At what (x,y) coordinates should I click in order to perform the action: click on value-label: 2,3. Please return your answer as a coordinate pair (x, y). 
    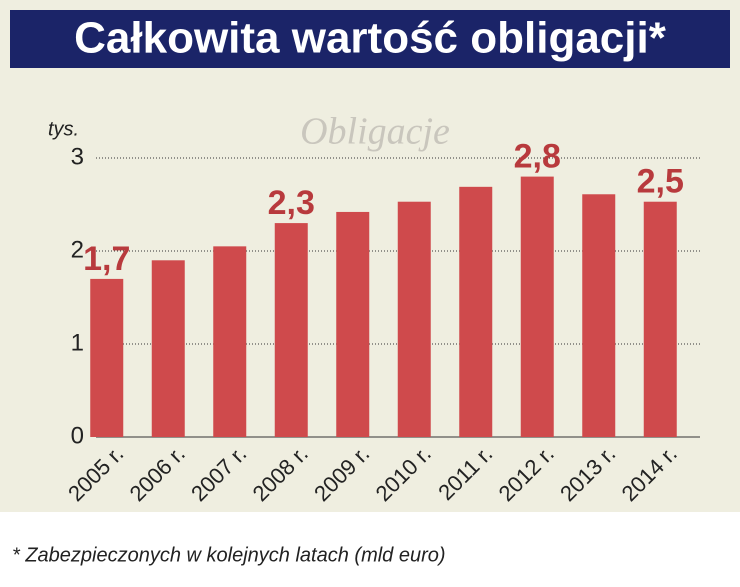
    Looking at the image, I should click on (291, 203).